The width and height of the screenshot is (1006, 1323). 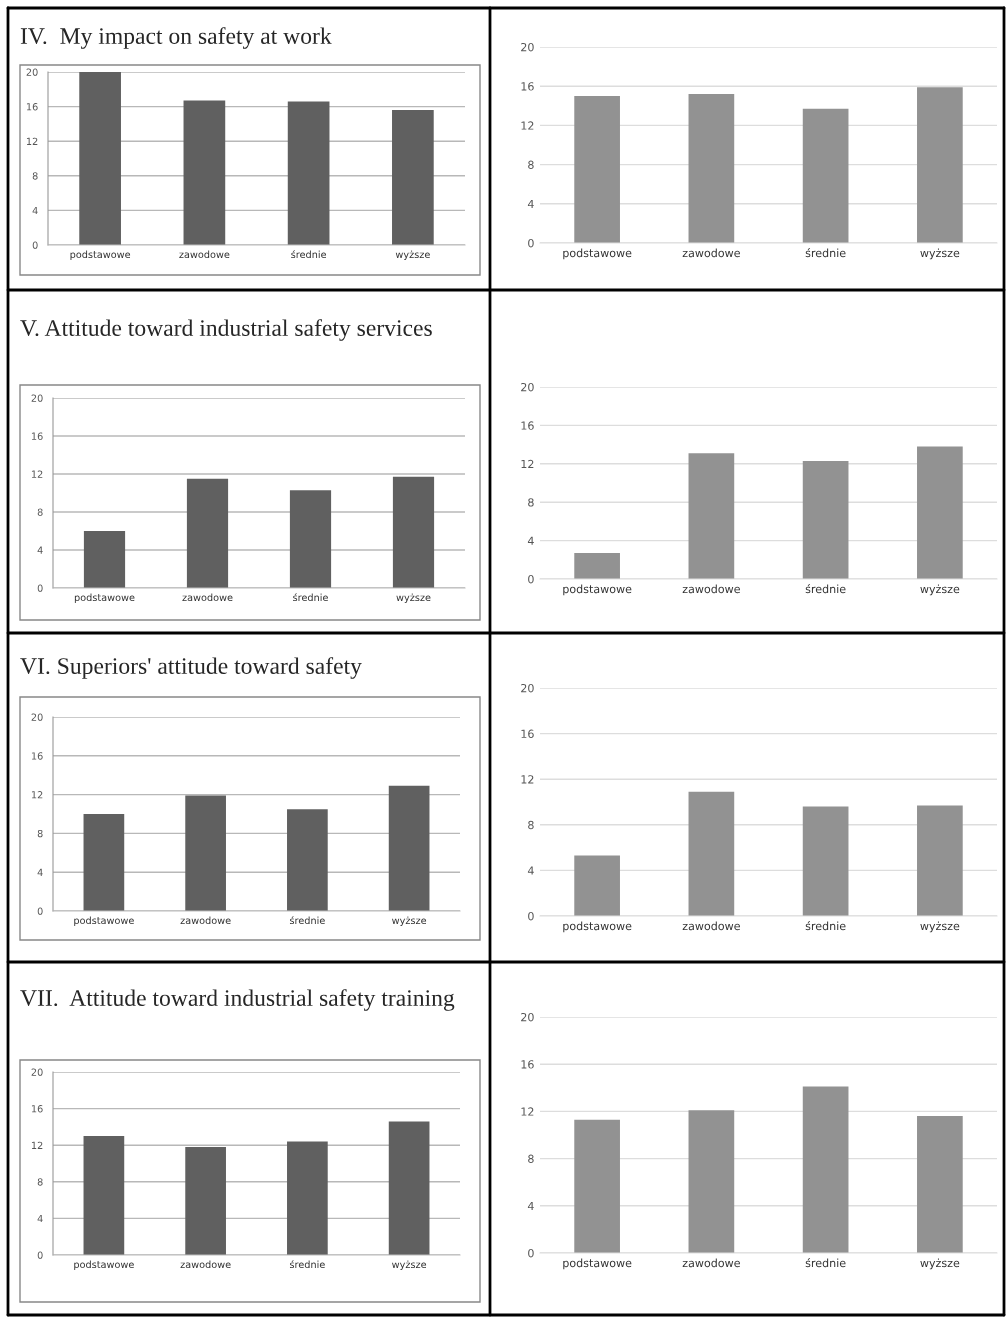 I want to click on chart-title: IV. My impact on safety at work, so click(x=176, y=38).